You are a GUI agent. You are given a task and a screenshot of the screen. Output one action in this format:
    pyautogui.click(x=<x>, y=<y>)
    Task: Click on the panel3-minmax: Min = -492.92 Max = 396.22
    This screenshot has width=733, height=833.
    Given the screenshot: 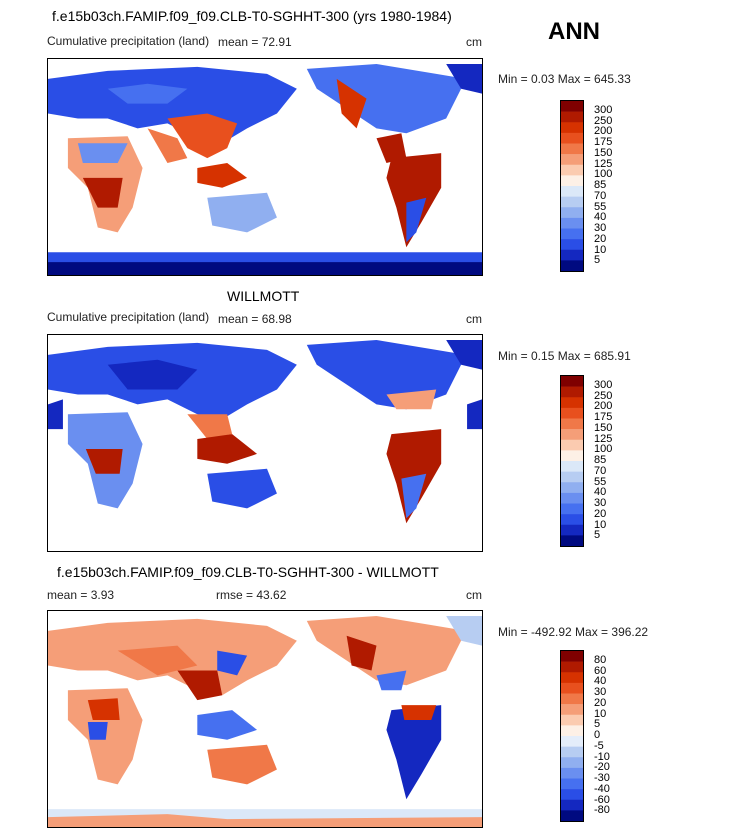 What is the action you would take?
    pyautogui.click(x=573, y=632)
    